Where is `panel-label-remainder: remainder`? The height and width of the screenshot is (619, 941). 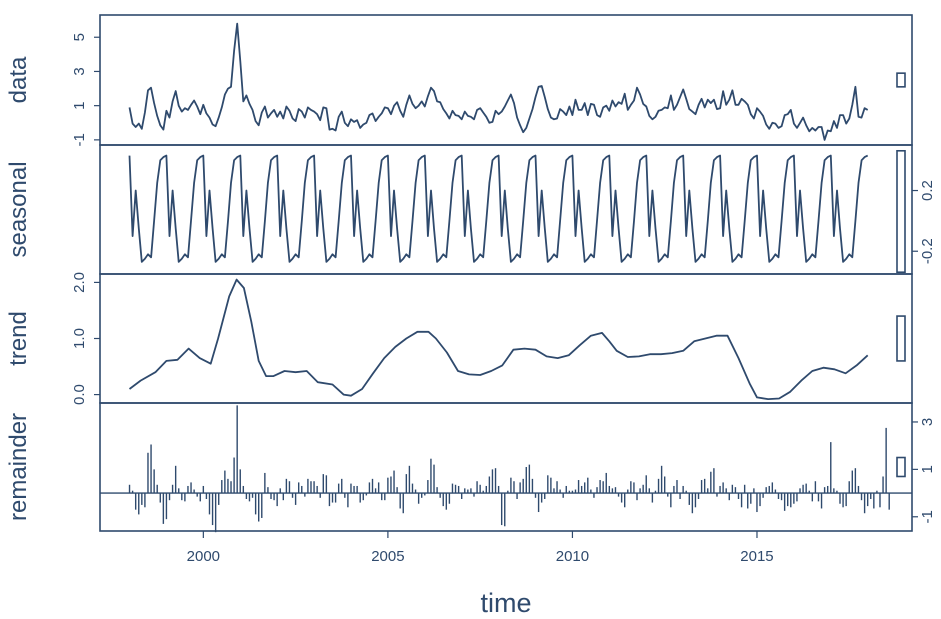 panel-label-remainder: remainder is located at coordinates (18, 467).